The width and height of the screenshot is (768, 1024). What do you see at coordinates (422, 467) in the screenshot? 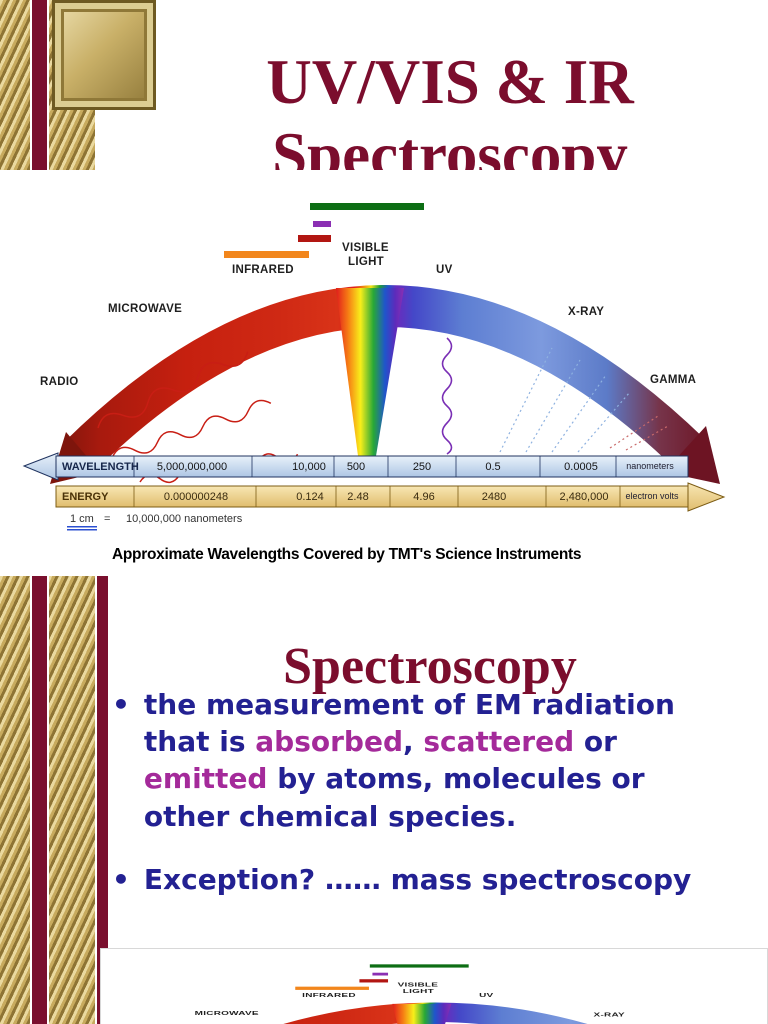
I see `wavelength-value-3: 250` at bounding box center [422, 467].